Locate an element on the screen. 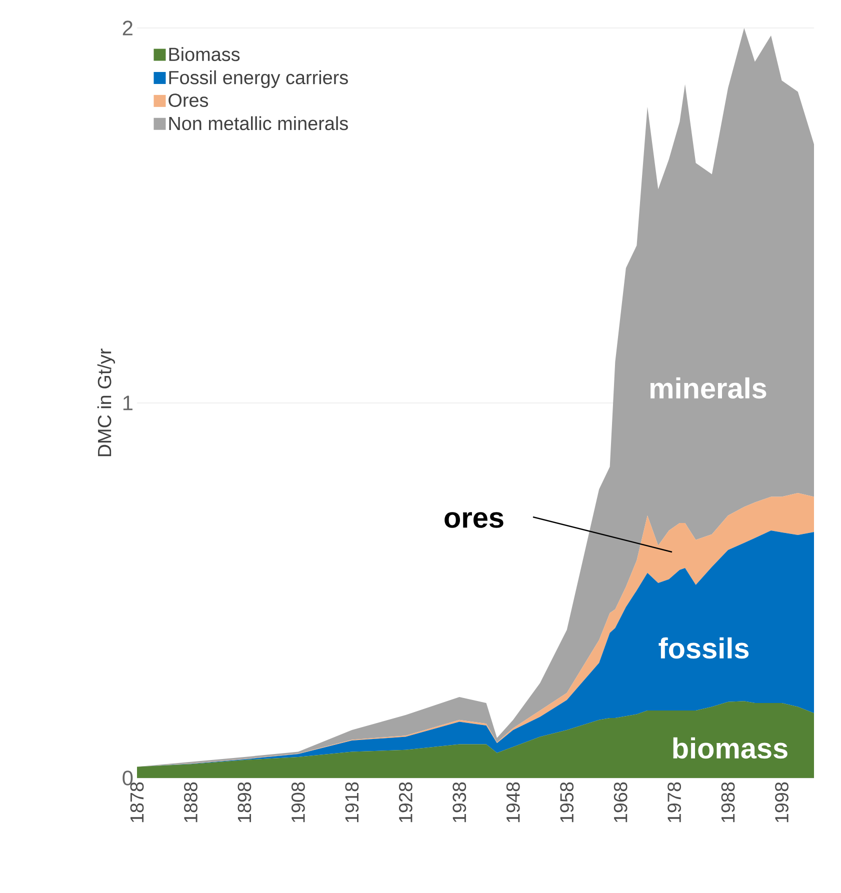 This screenshot has height=893, width=841. x-tick-label: 1938 is located at coordinates (459, 802).